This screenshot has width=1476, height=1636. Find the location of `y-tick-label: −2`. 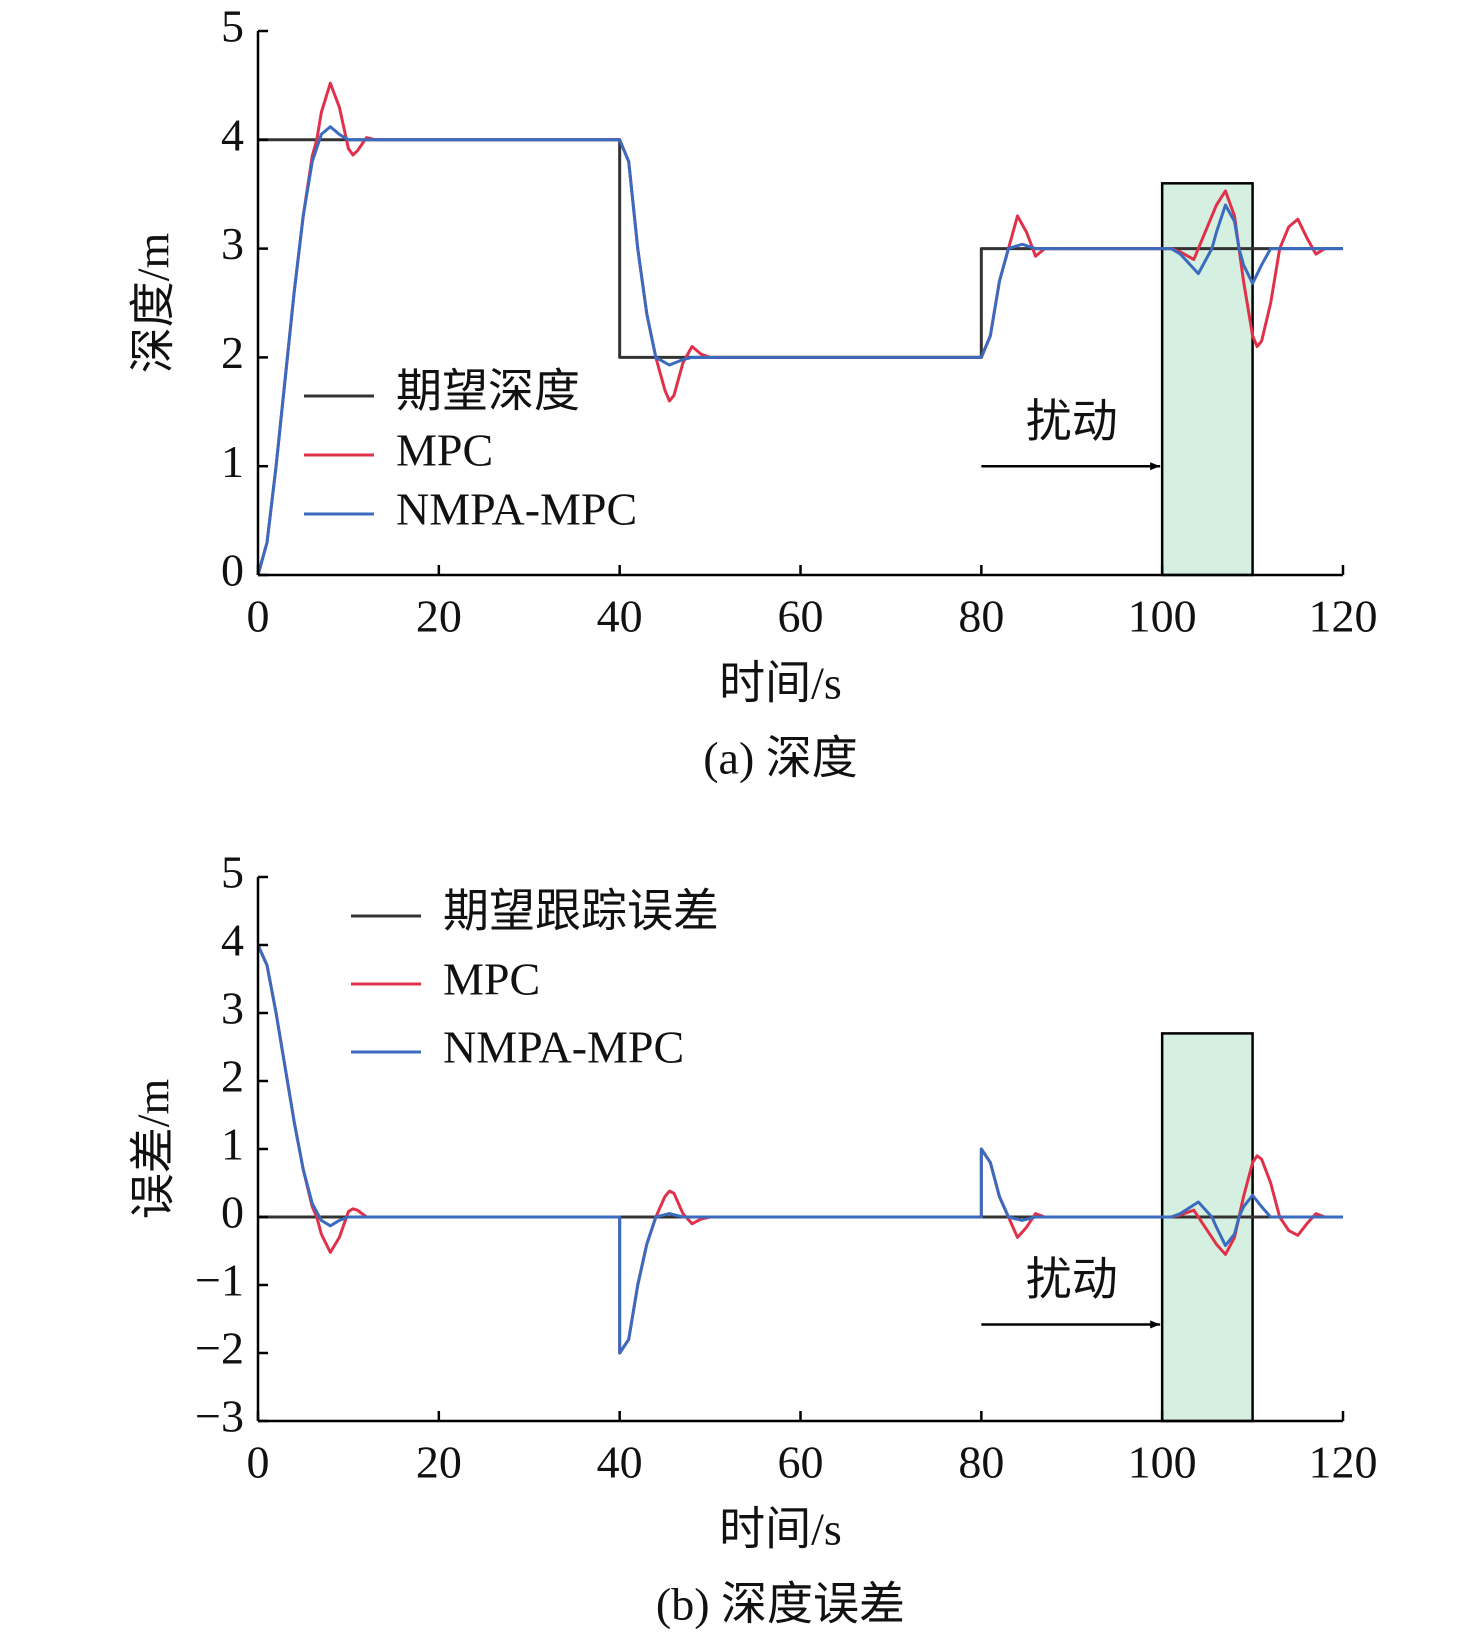

y-tick-label: −2 is located at coordinates (219, 1348).